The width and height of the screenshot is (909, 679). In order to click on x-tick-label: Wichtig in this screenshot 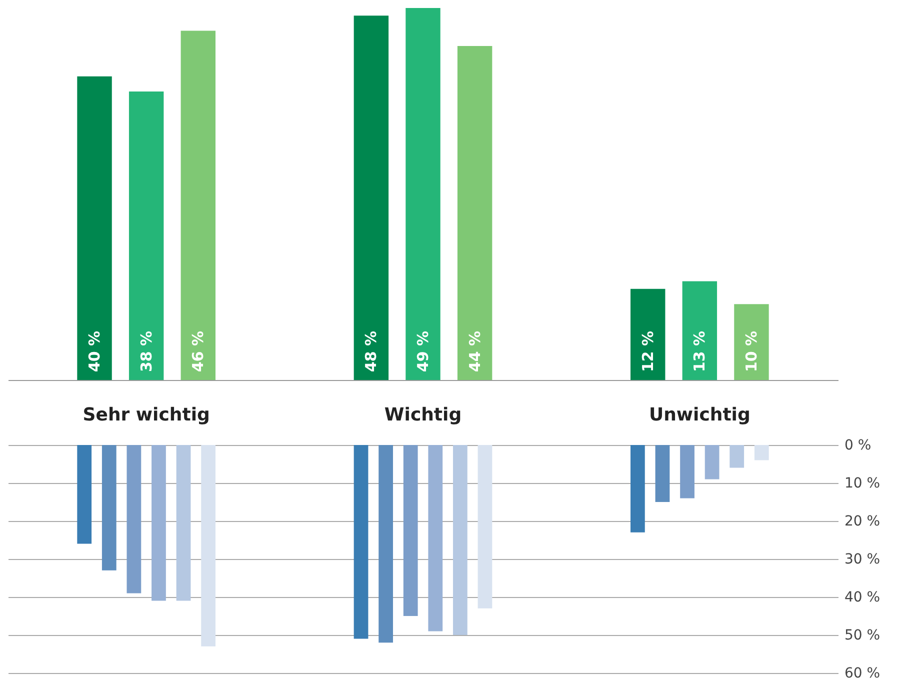, I will do `click(423, 415)`.